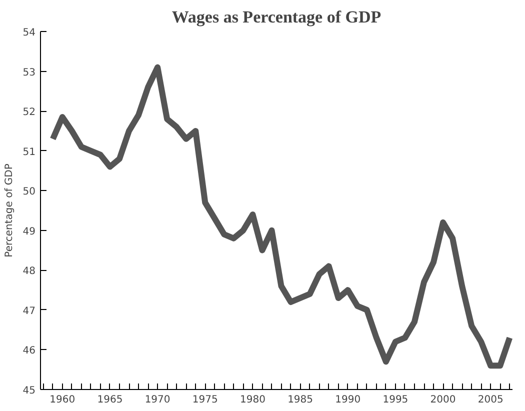 The image size is (525, 411). I want to click on x-tick-label: 1965, so click(110, 400).